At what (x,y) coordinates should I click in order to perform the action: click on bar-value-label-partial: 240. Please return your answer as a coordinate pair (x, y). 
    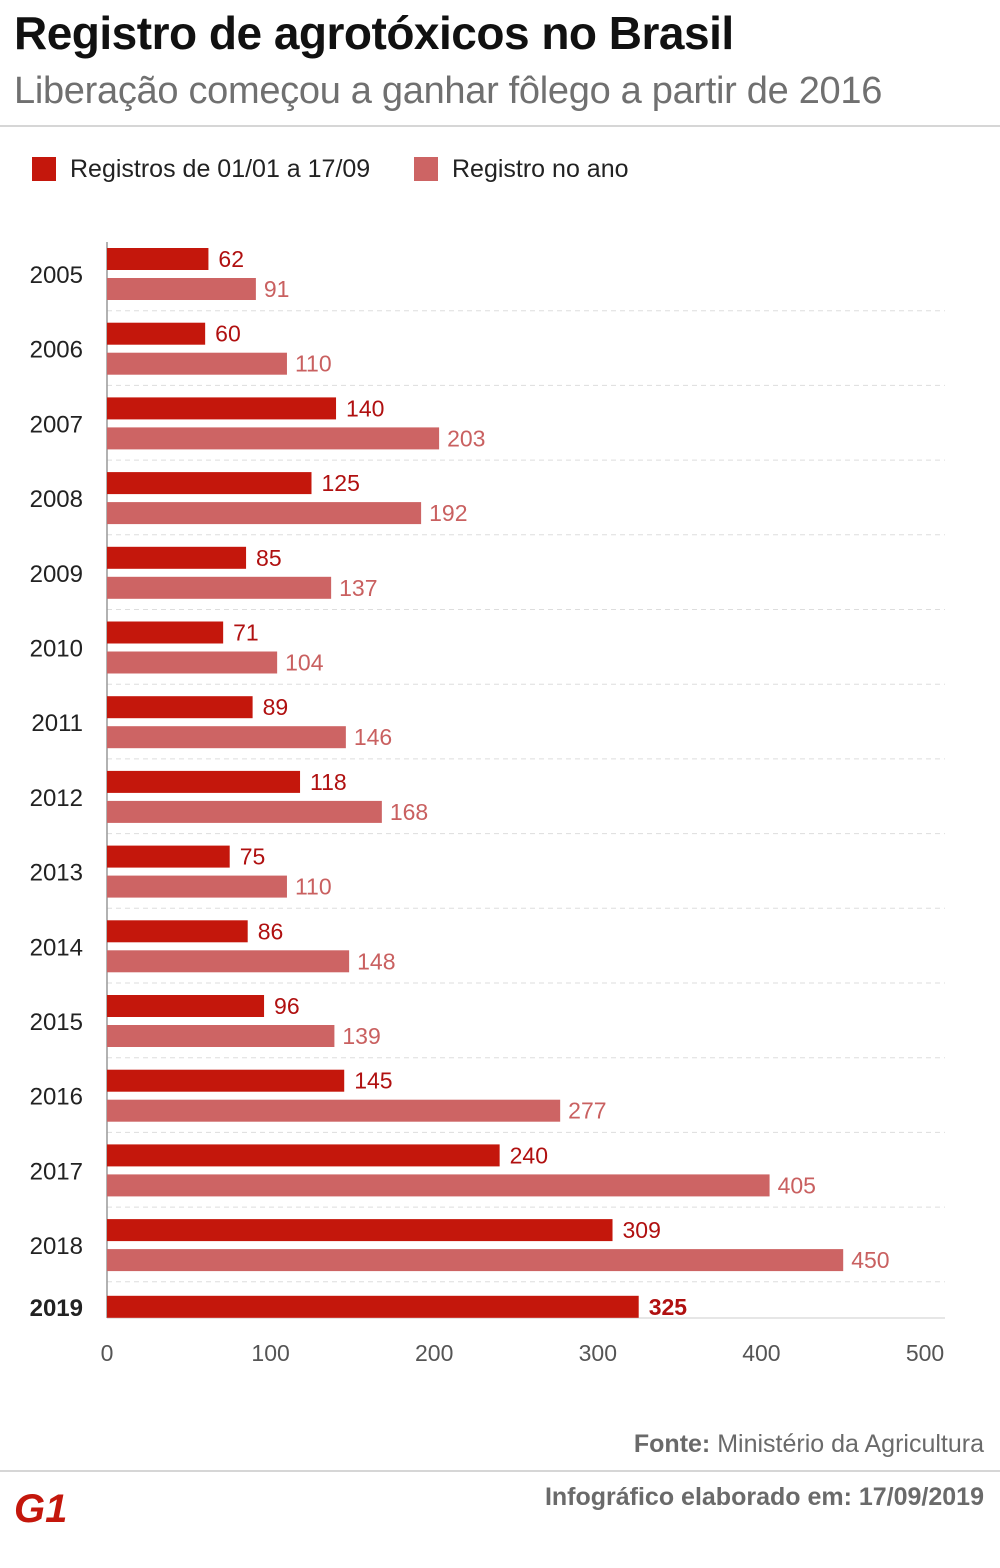
    Looking at the image, I should click on (529, 1155).